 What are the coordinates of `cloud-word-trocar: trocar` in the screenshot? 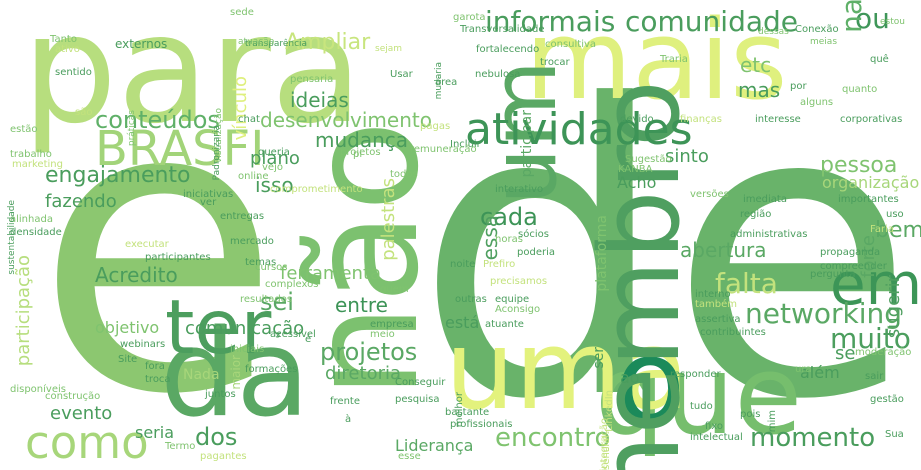 It's located at (555, 62).